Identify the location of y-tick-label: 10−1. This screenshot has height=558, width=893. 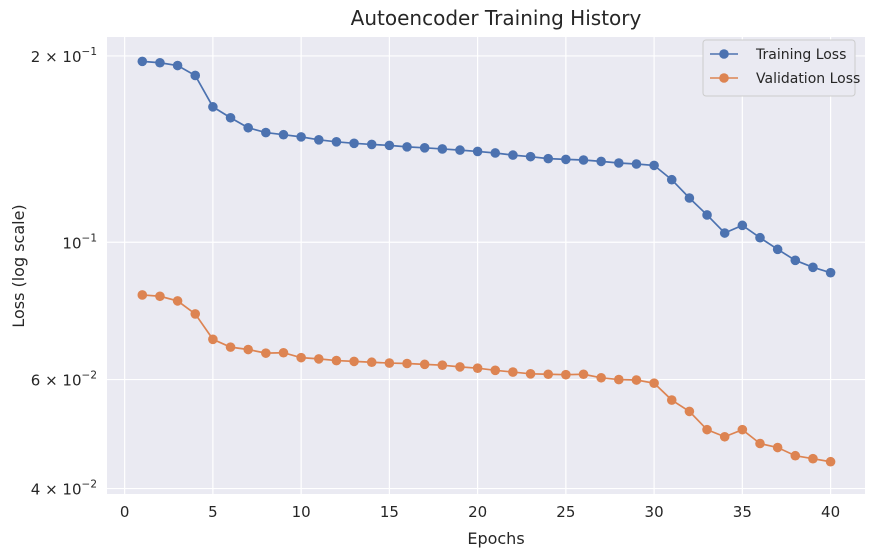
(79, 242).